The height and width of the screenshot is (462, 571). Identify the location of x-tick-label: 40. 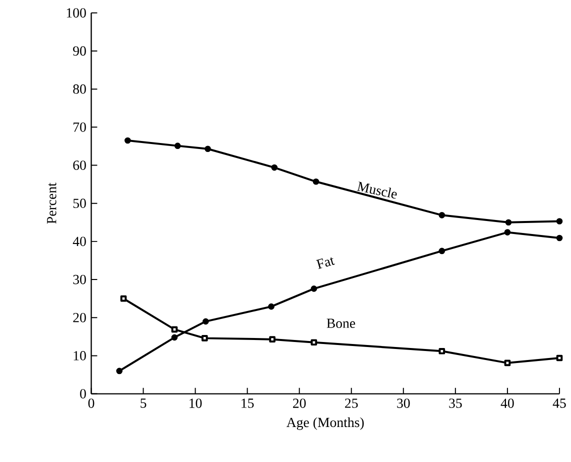
(507, 403).